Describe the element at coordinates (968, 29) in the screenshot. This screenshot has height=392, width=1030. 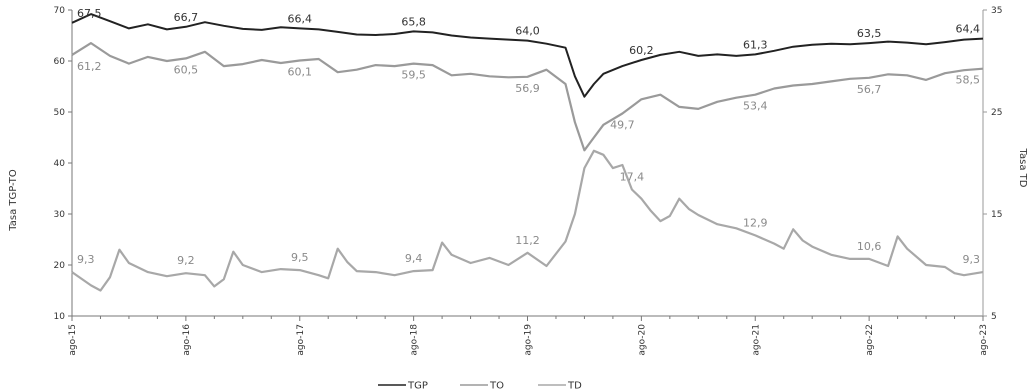
I see `data-label-tgp: 64,4` at that location.